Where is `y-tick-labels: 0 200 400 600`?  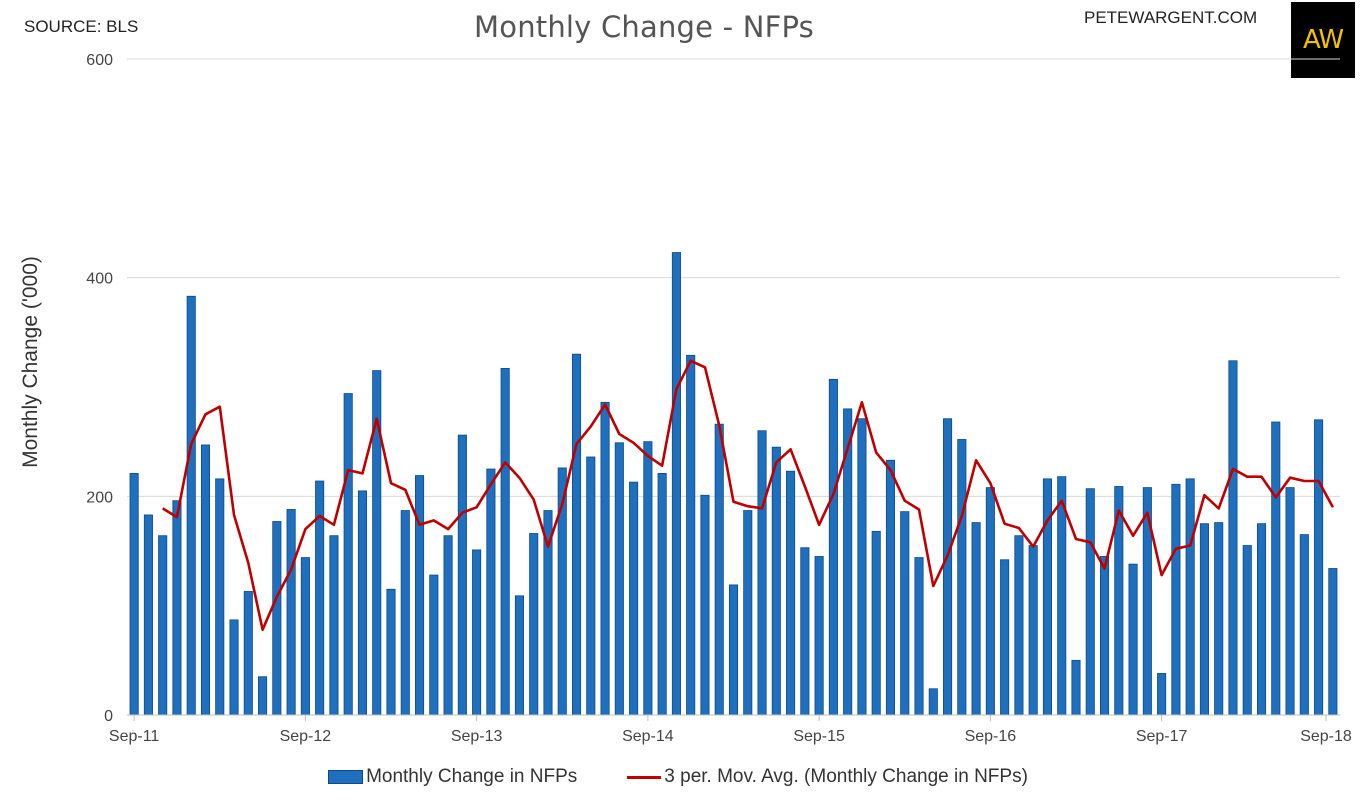 y-tick-labels: 0 200 400 600 is located at coordinates (99, 388).